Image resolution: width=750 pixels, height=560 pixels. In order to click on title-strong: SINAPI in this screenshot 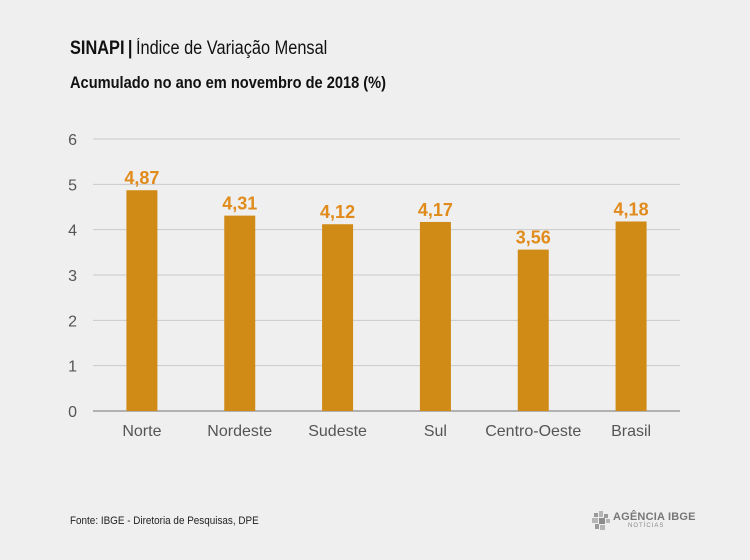, I will do `click(97, 48)`.